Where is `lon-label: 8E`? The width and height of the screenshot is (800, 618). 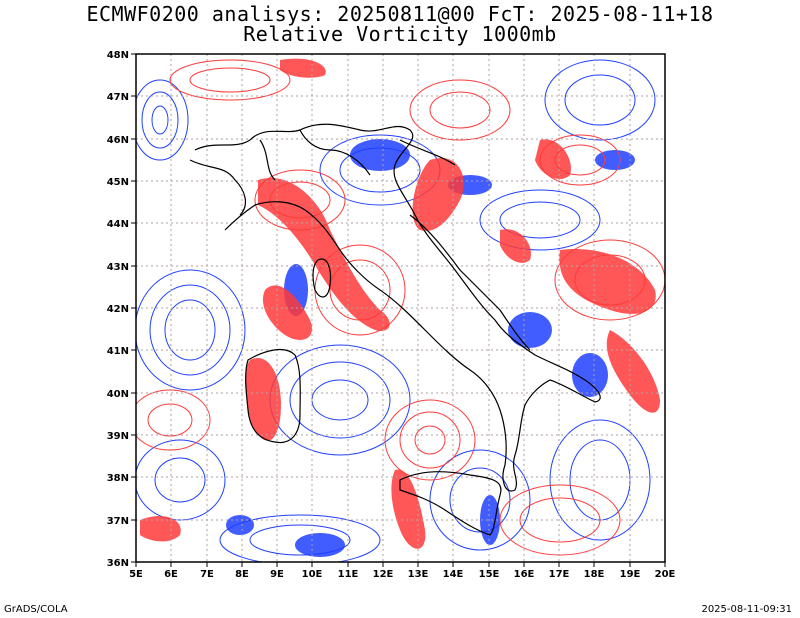
lon-label: 8E is located at coordinates (242, 574).